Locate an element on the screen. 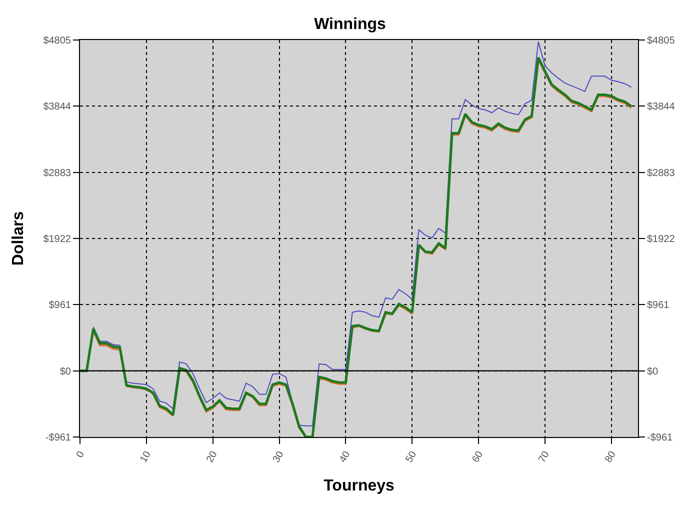  x-tick-label: 70 is located at coordinates (544, 457).